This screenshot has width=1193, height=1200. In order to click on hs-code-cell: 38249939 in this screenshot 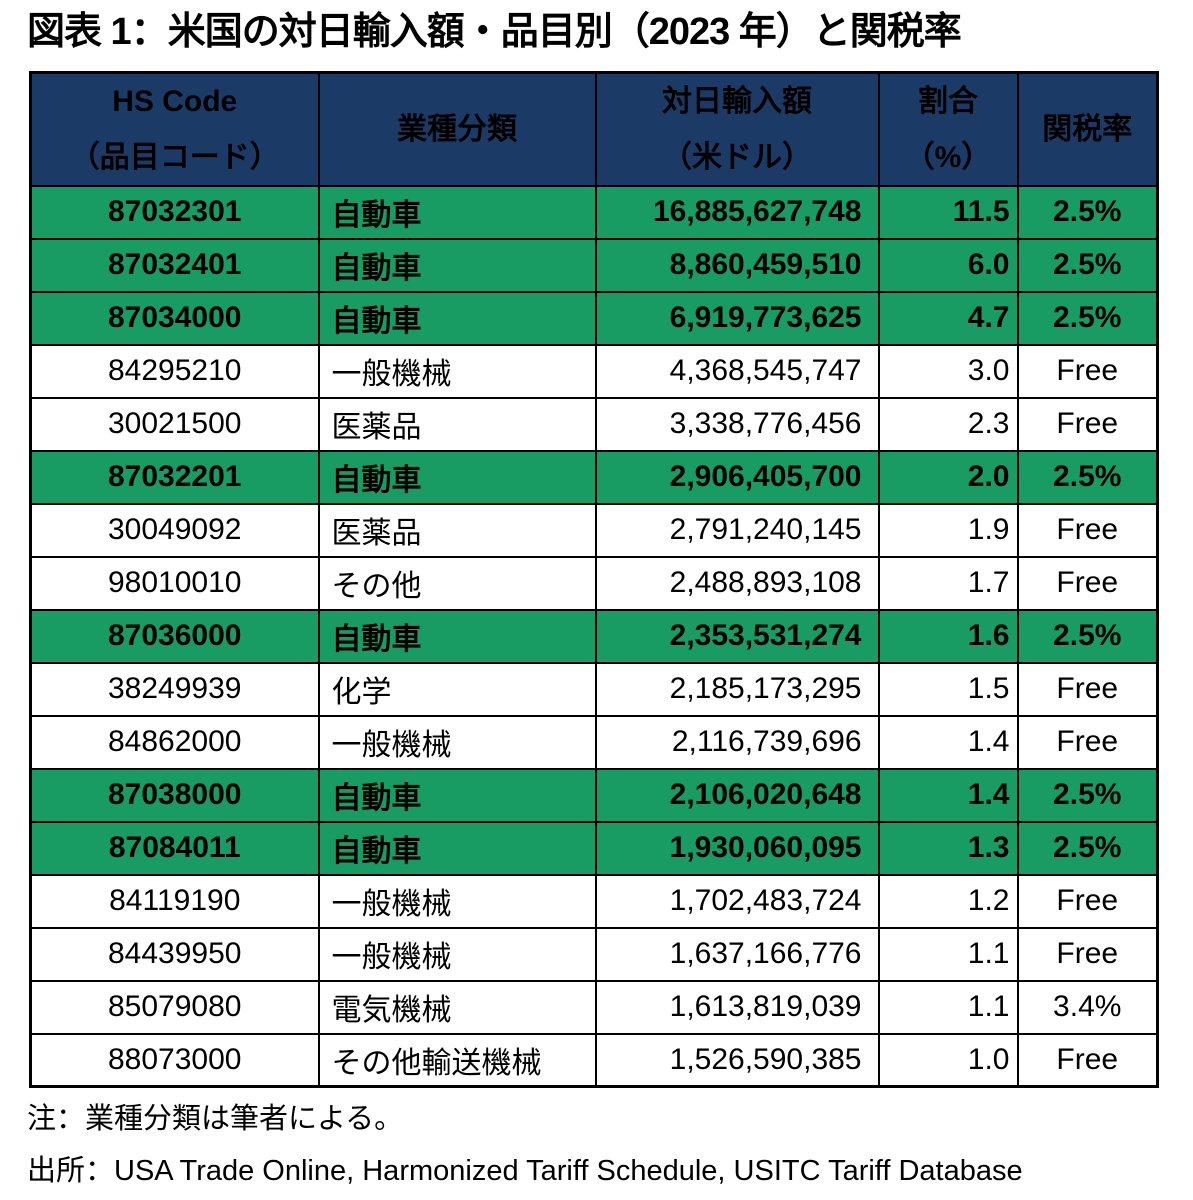, I will do `click(174, 689)`.